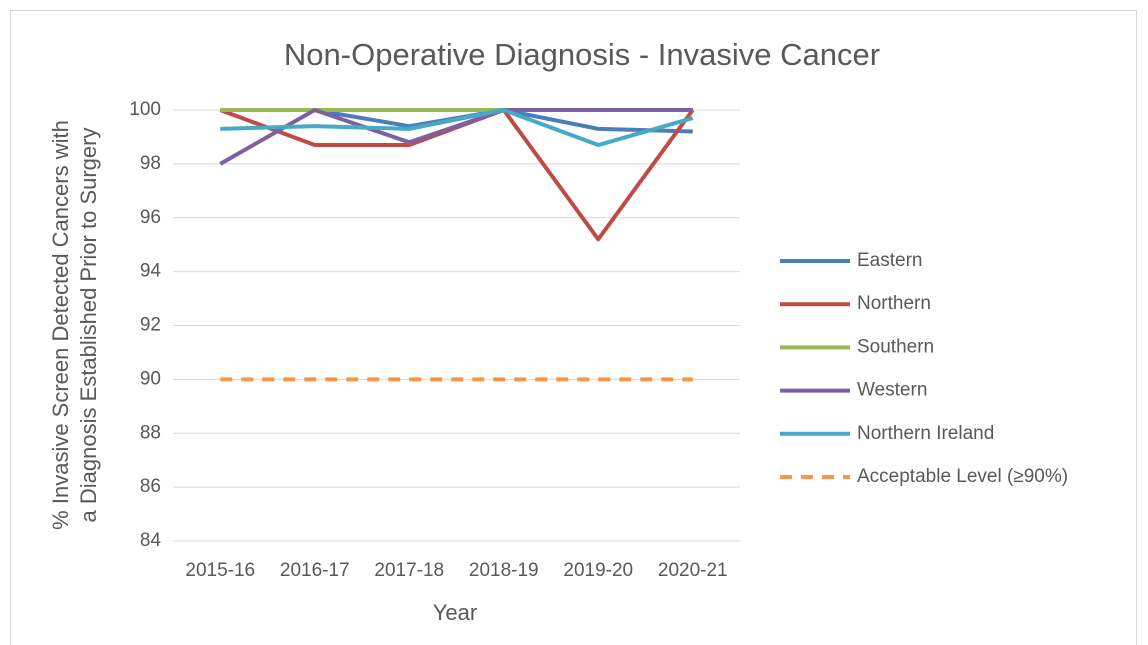  What do you see at coordinates (693, 570) in the screenshot?
I see `x-tick-label: 2020-21` at bounding box center [693, 570].